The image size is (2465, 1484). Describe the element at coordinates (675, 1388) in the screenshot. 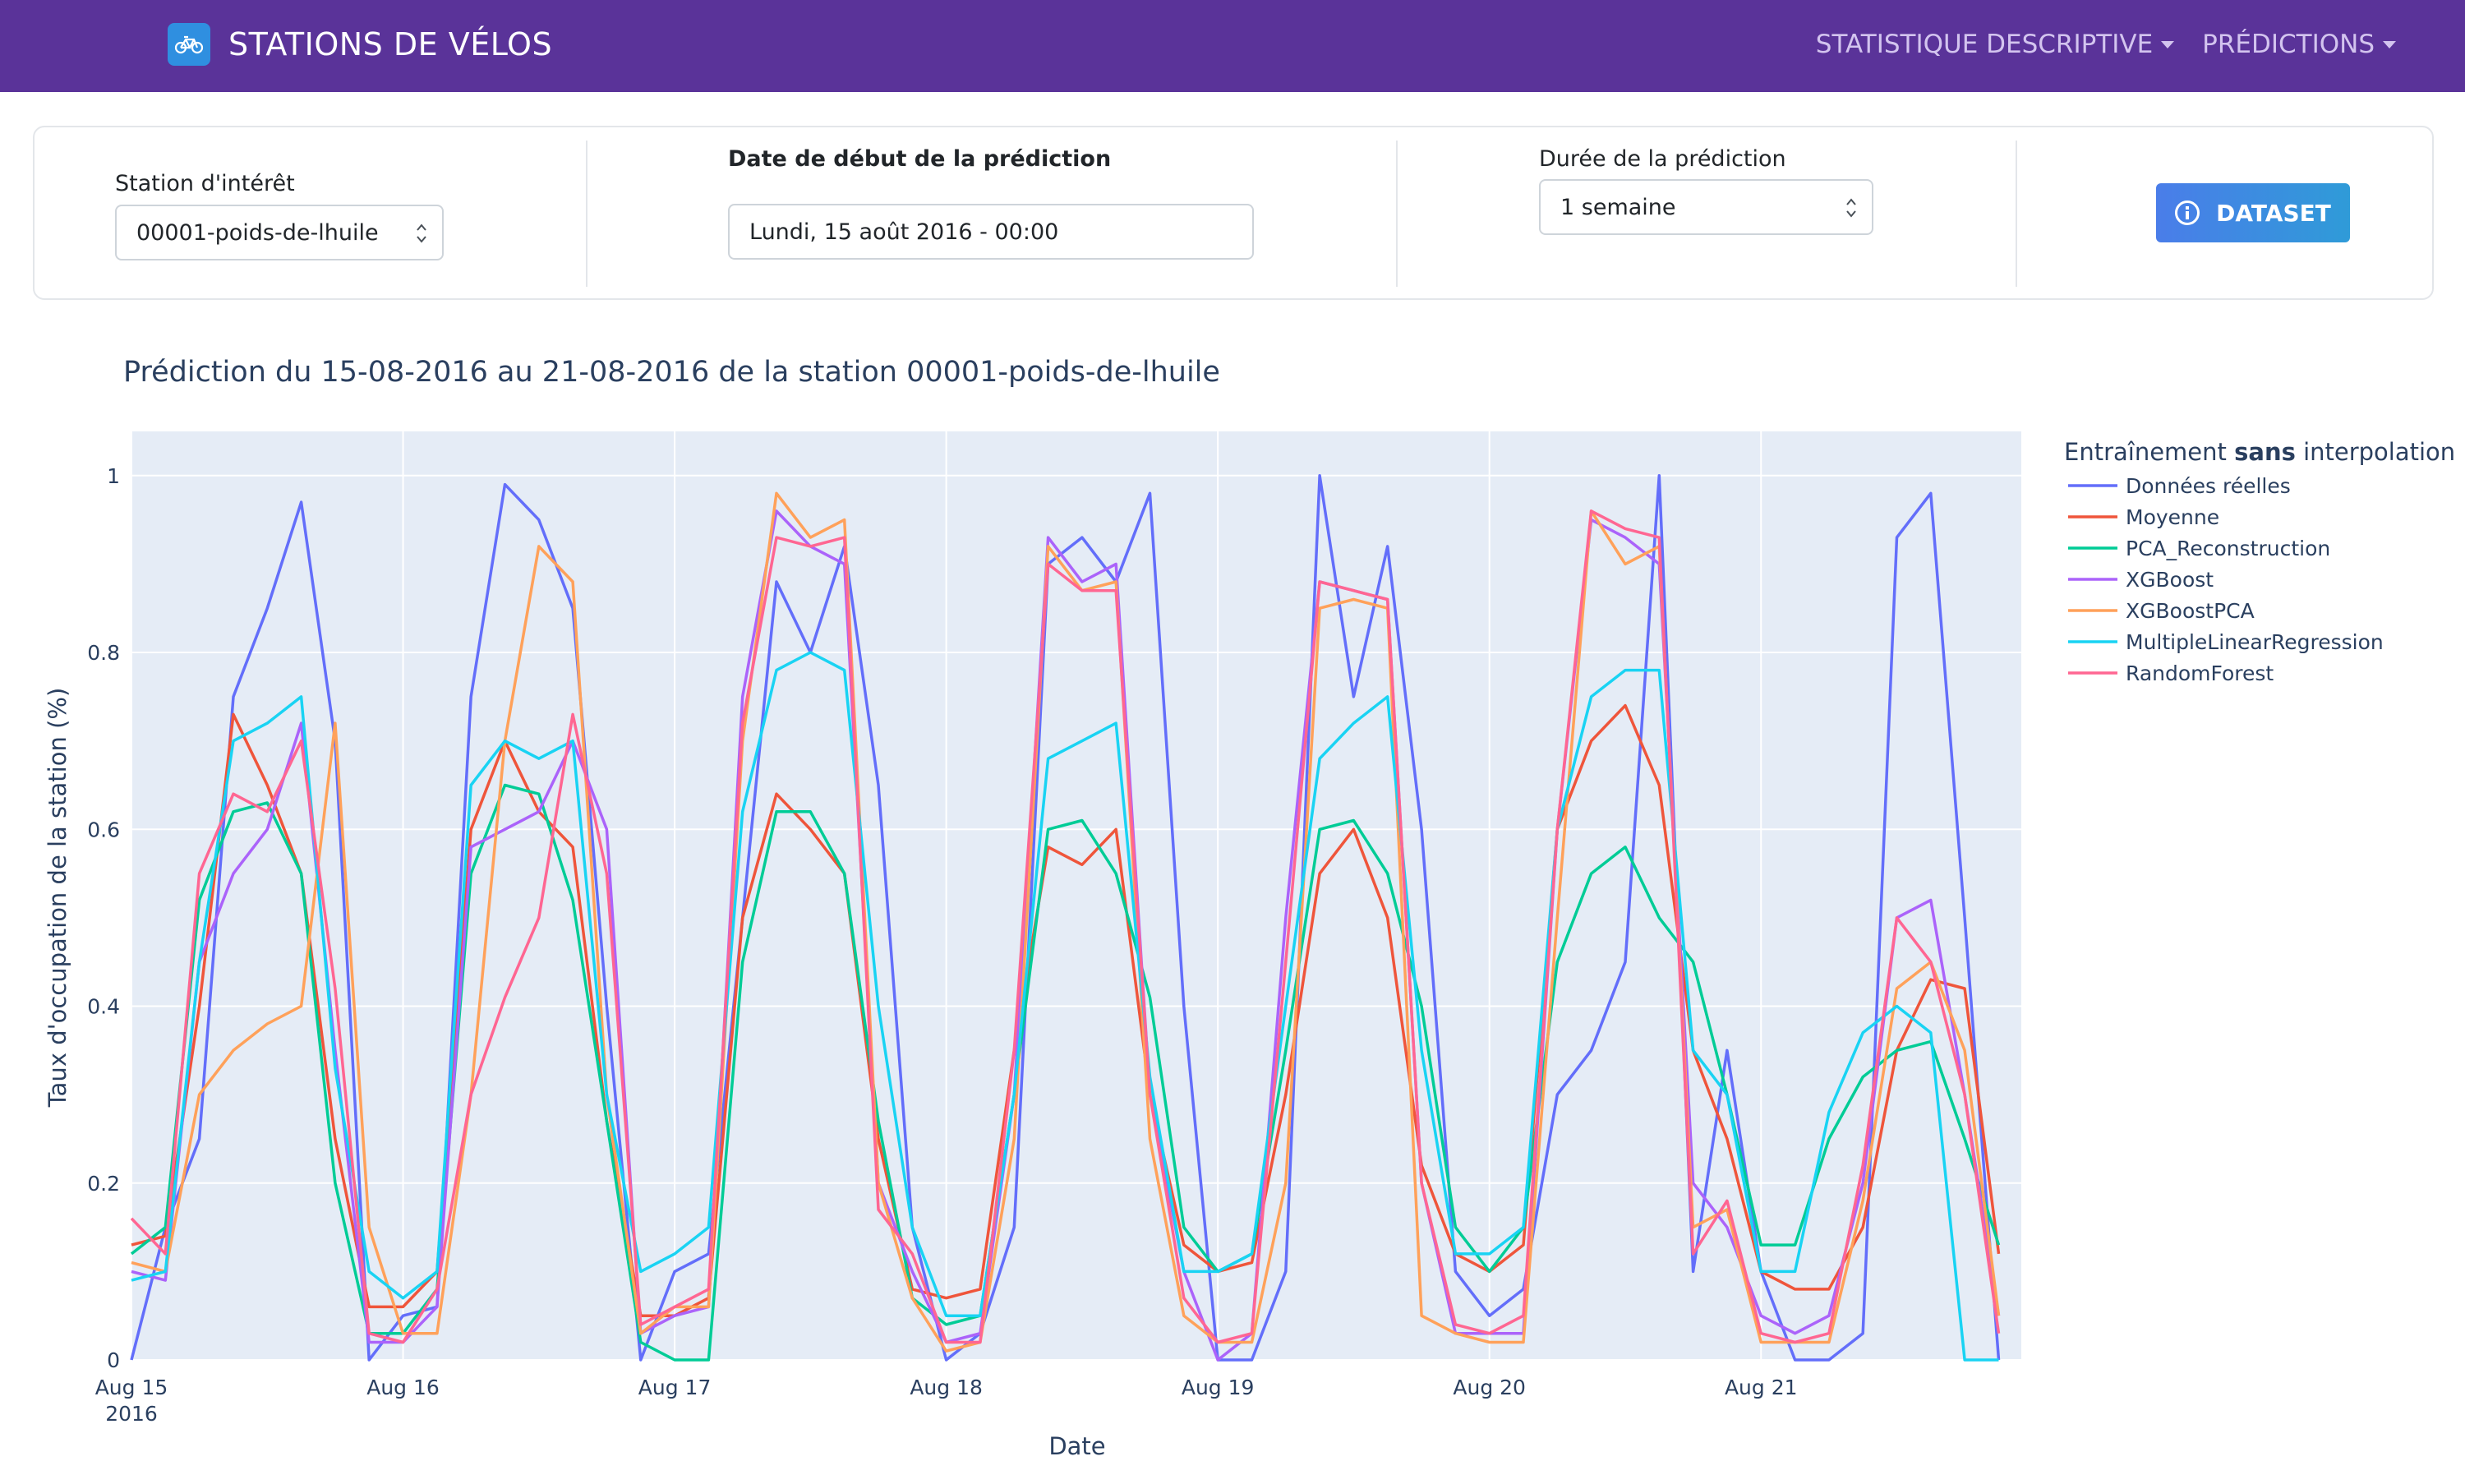

I see `x-tick-label: Aug 17` at that location.